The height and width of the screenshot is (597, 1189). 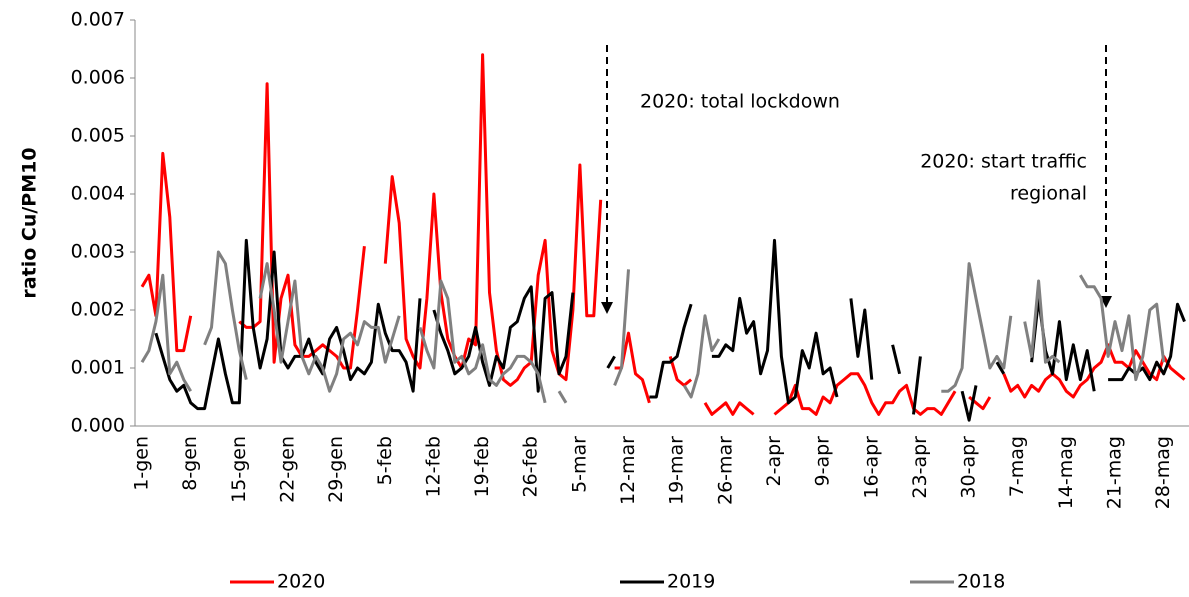 I want to click on x-tick-label: 26-mar, so click(x=725, y=470).